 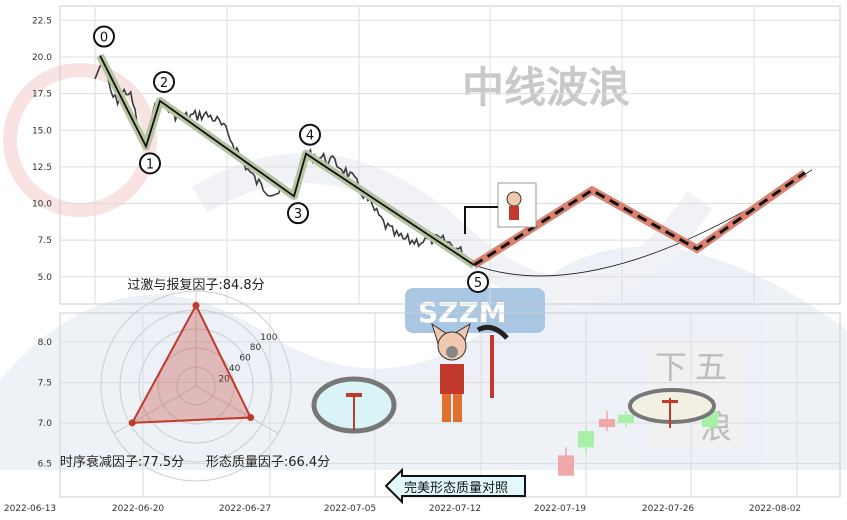 I want to click on x-tick-label: 2022-06-27, so click(x=245, y=509).